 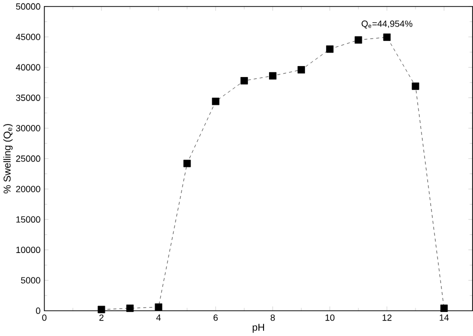 I want to click on y-tick-label: 45000, so click(x=28, y=37).